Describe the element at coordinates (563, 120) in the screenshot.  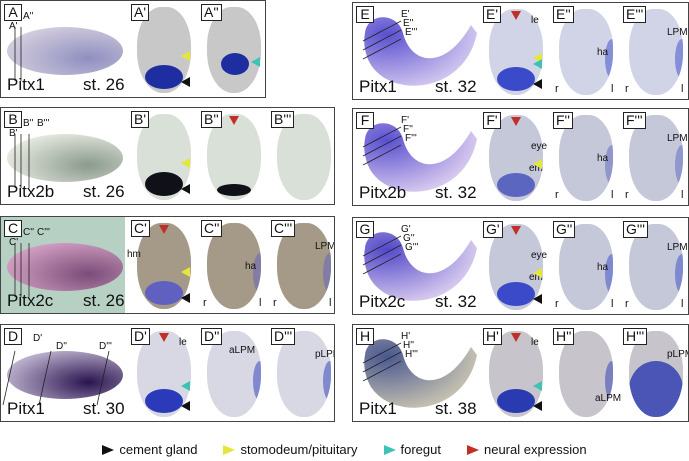
I see `section-label: F''` at that location.